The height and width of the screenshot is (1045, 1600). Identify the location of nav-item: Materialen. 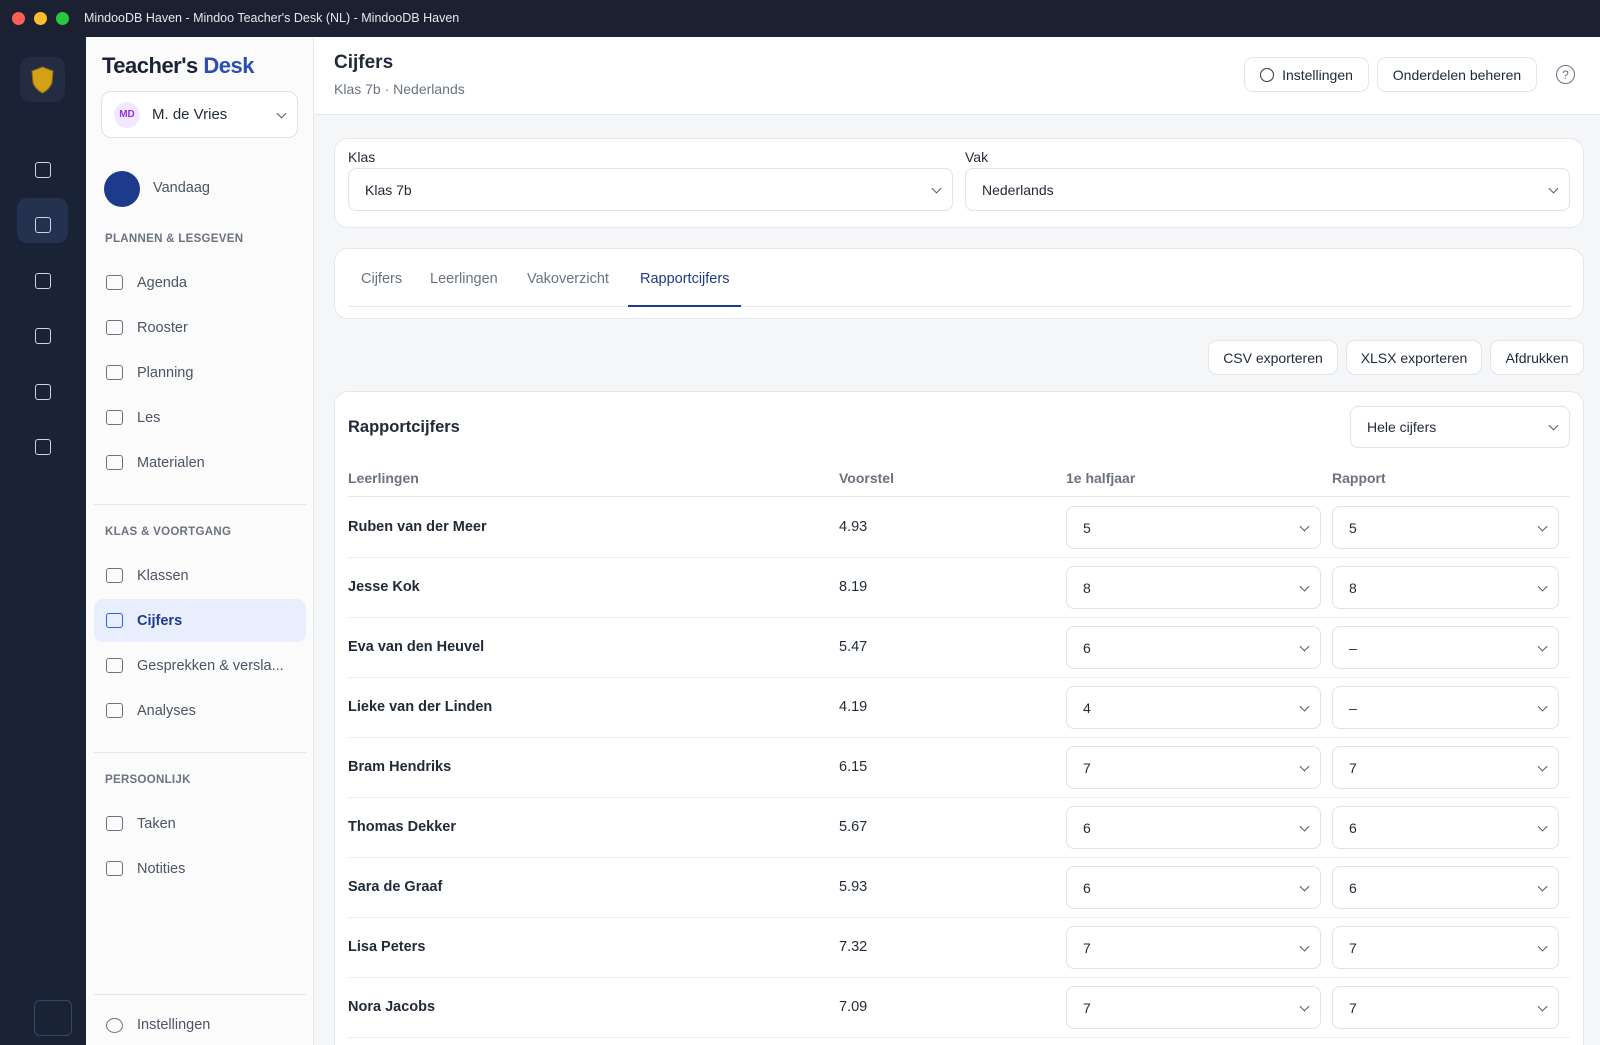
(200, 462).